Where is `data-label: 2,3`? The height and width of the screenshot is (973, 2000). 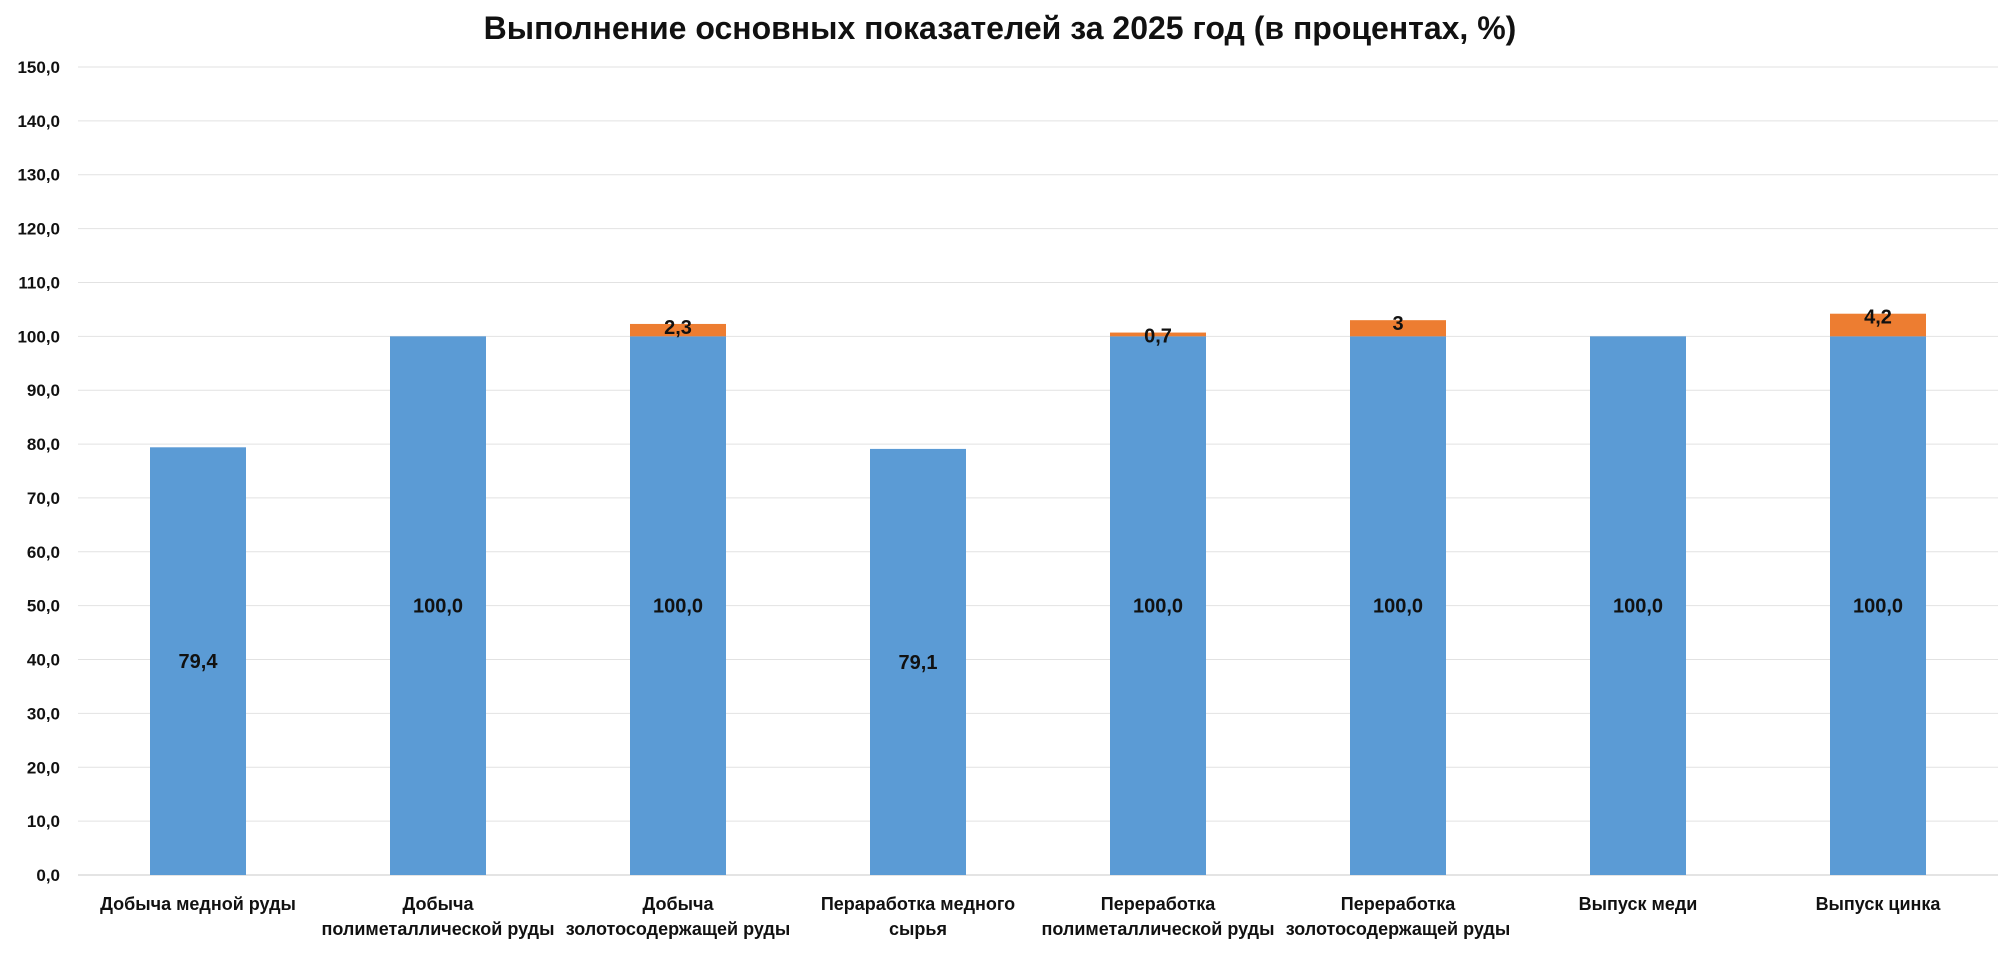
data-label: 2,3 is located at coordinates (678, 328).